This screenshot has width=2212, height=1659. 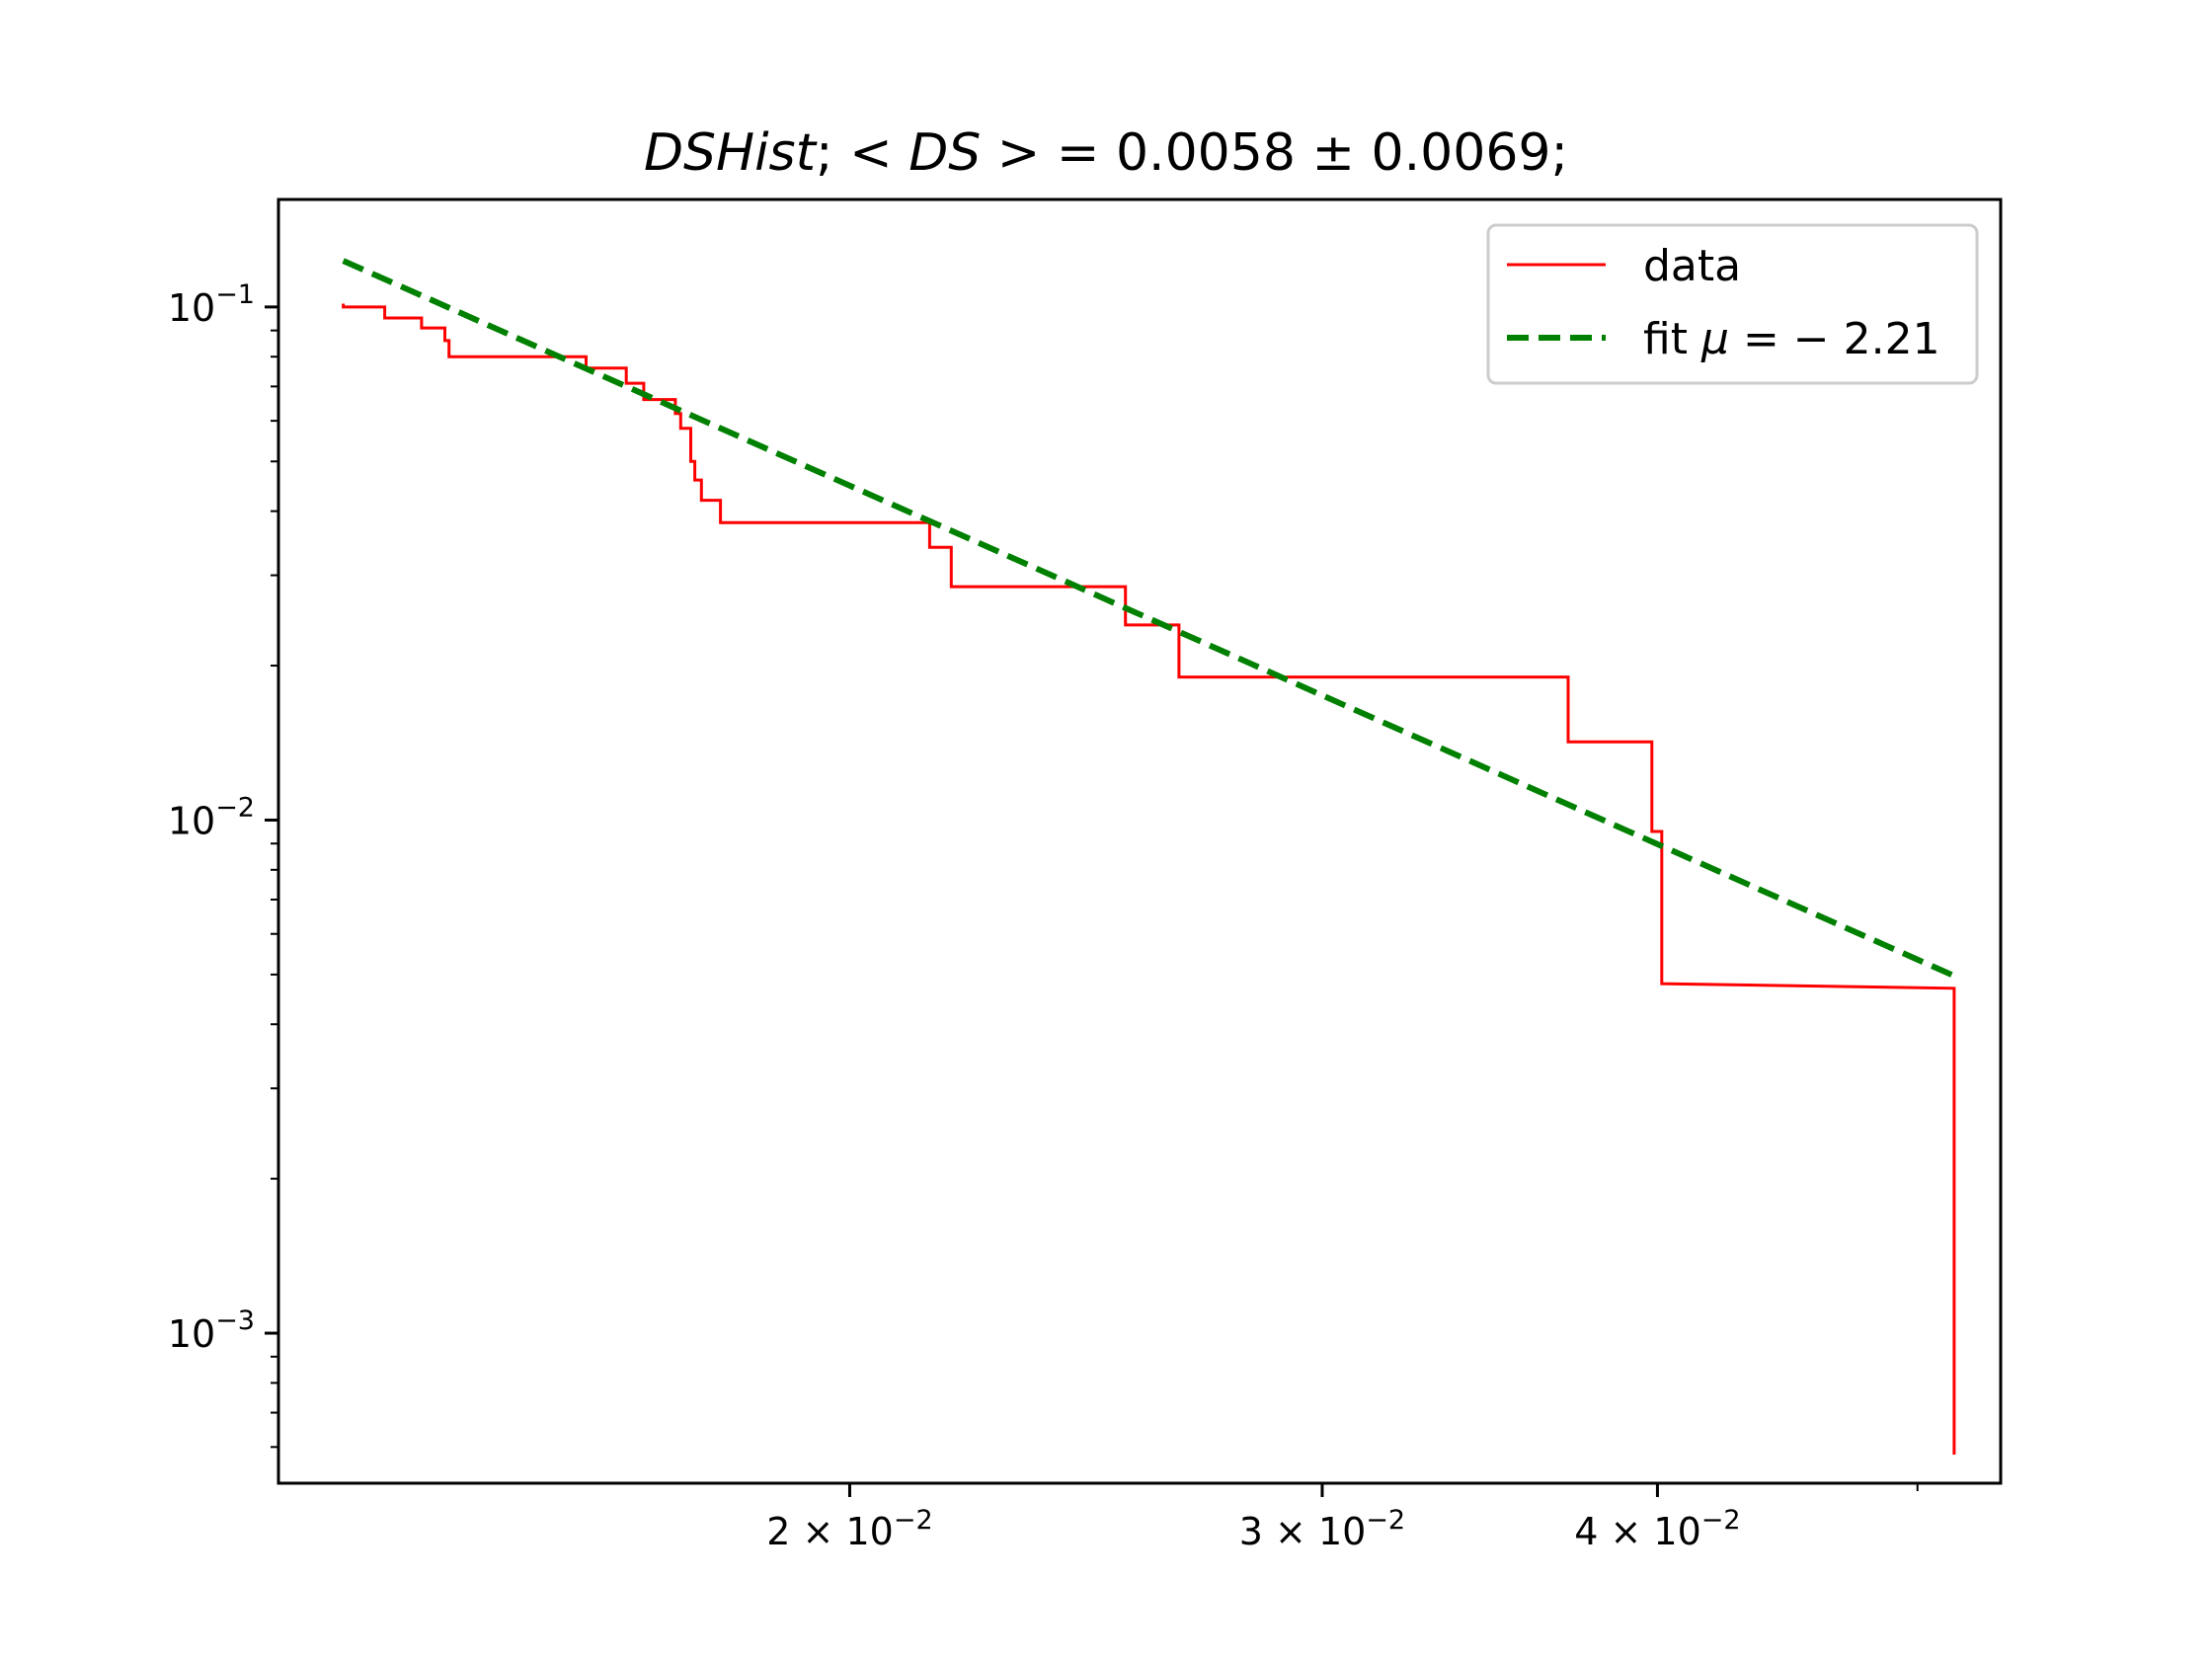 What do you see at coordinates (849, 1529) in the screenshot?
I see `x-tick-label: 2 × 10⁻²` at bounding box center [849, 1529].